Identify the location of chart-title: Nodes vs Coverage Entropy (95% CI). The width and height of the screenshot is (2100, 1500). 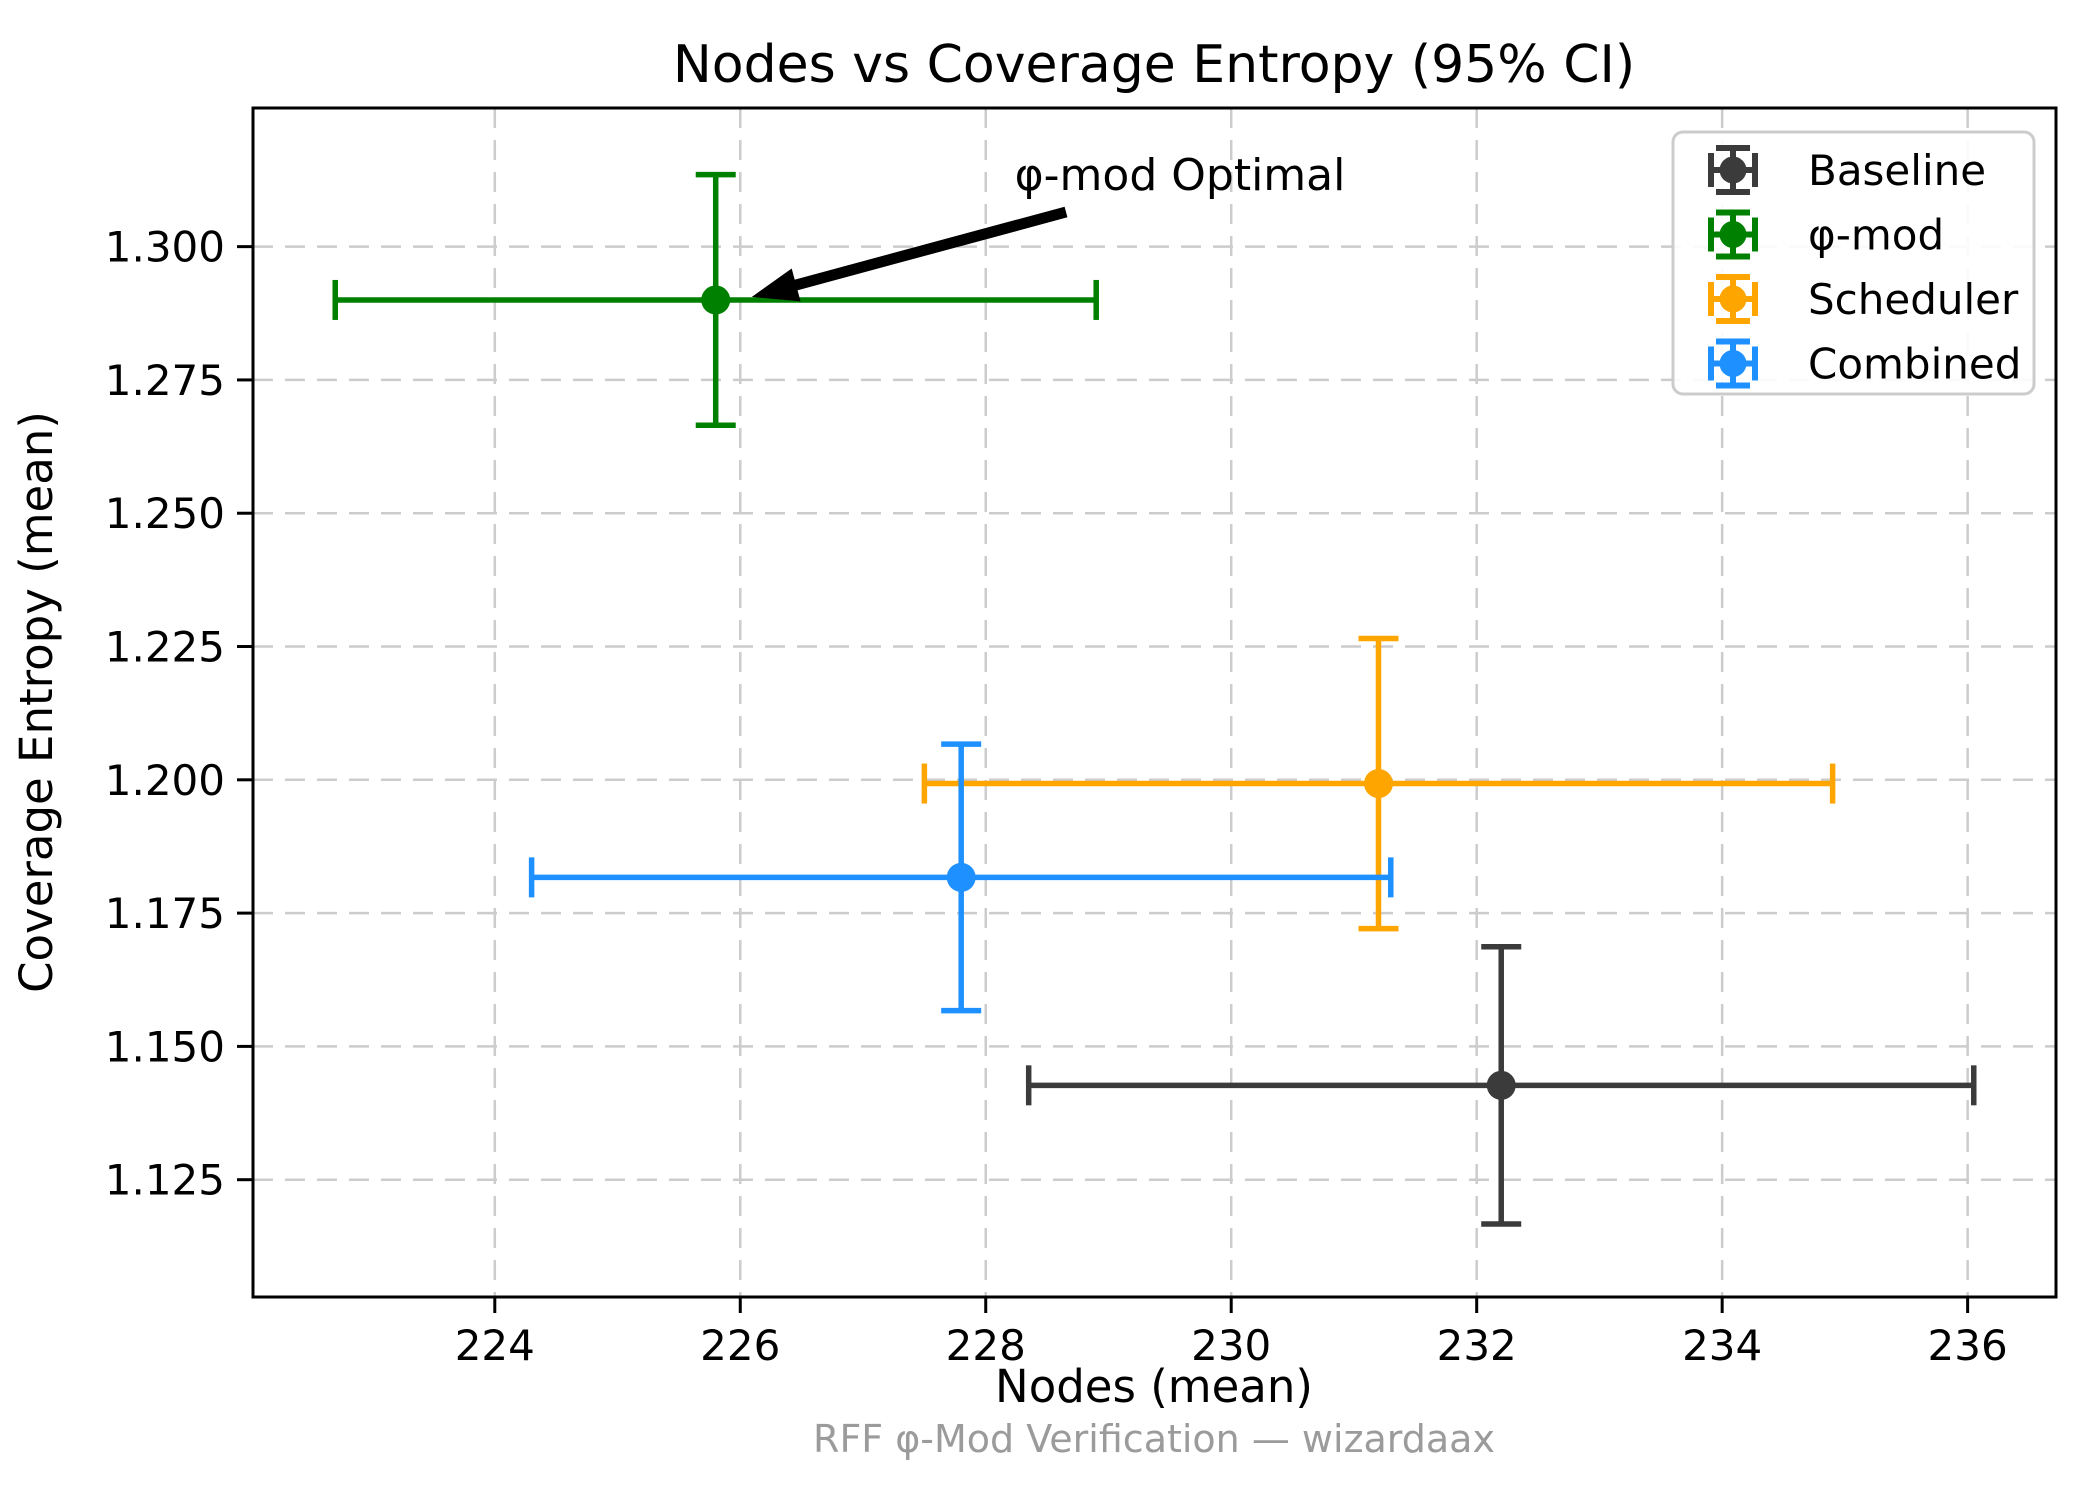
(1154, 65).